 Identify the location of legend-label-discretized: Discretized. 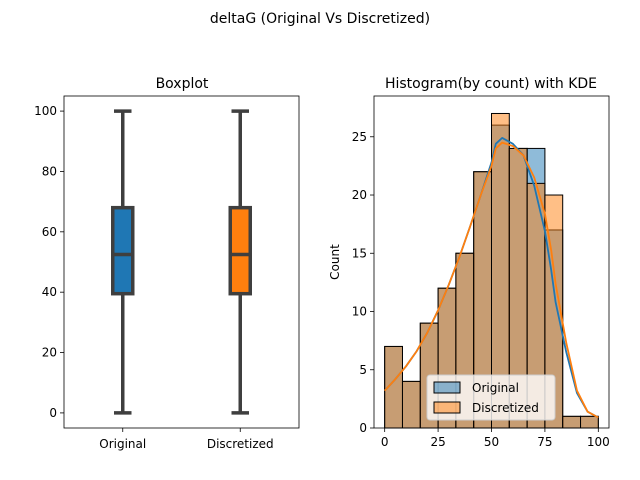
(505, 408).